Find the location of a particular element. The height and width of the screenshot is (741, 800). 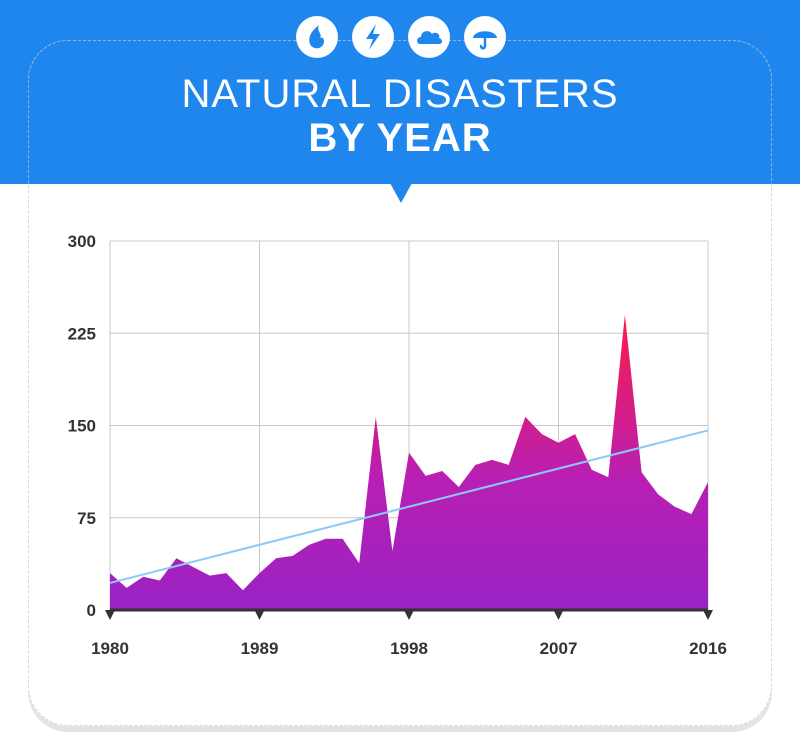

title-line2: BY YEAR is located at coordinates (400, 138).